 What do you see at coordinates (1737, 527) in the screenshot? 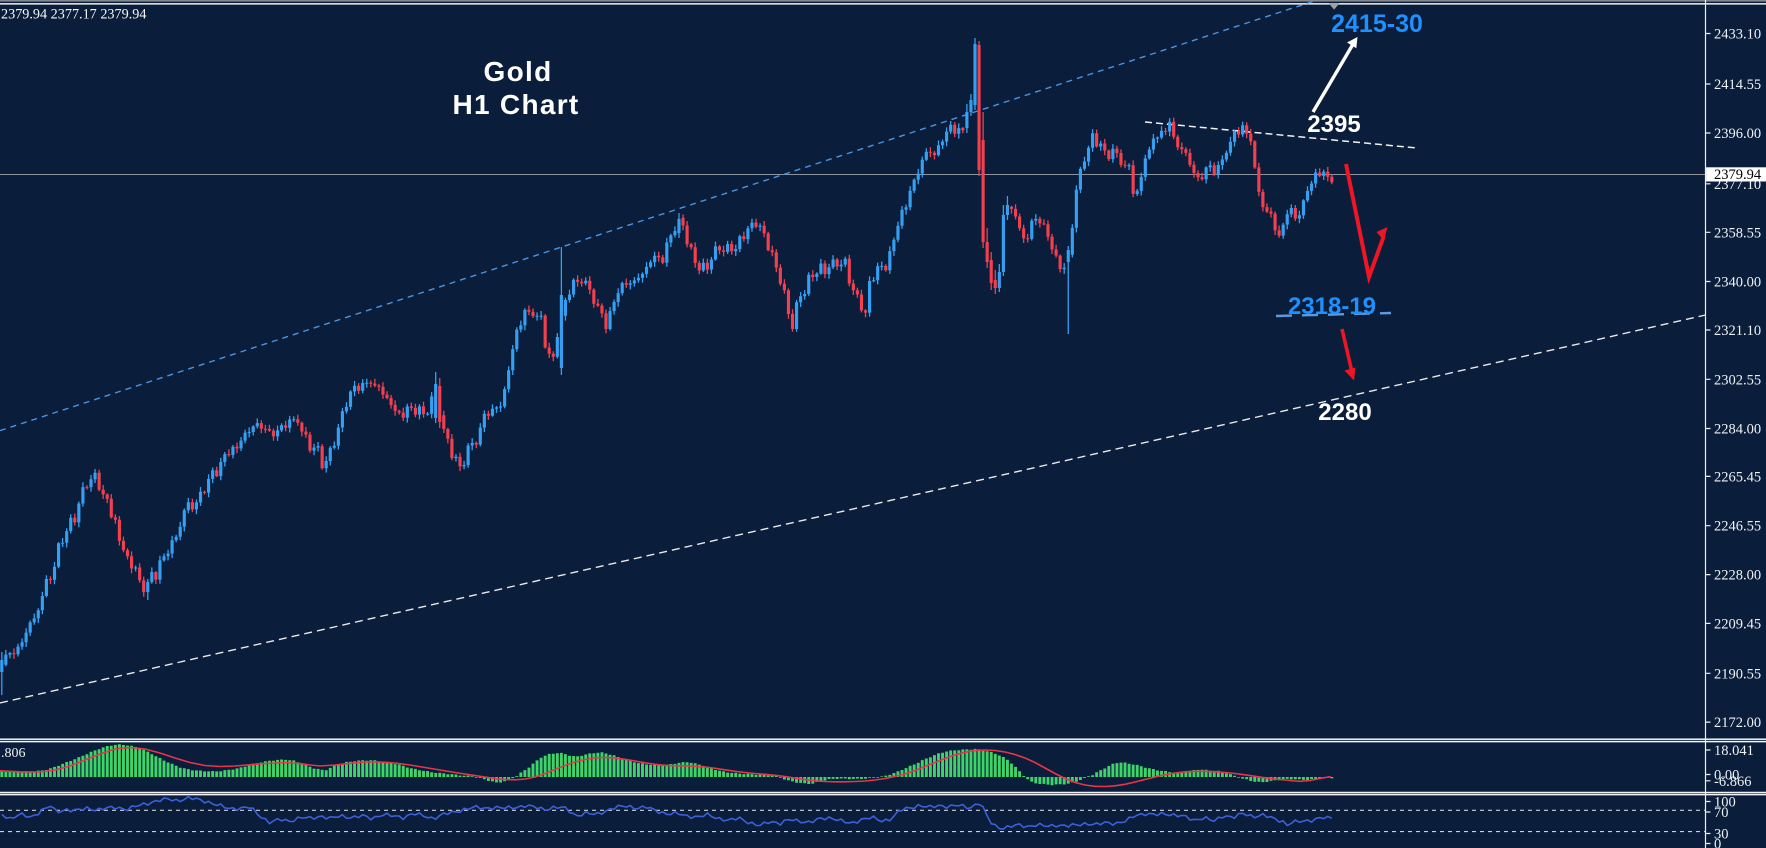
I see `svg-text: 2246.55` at bounding box center [1737, 527].